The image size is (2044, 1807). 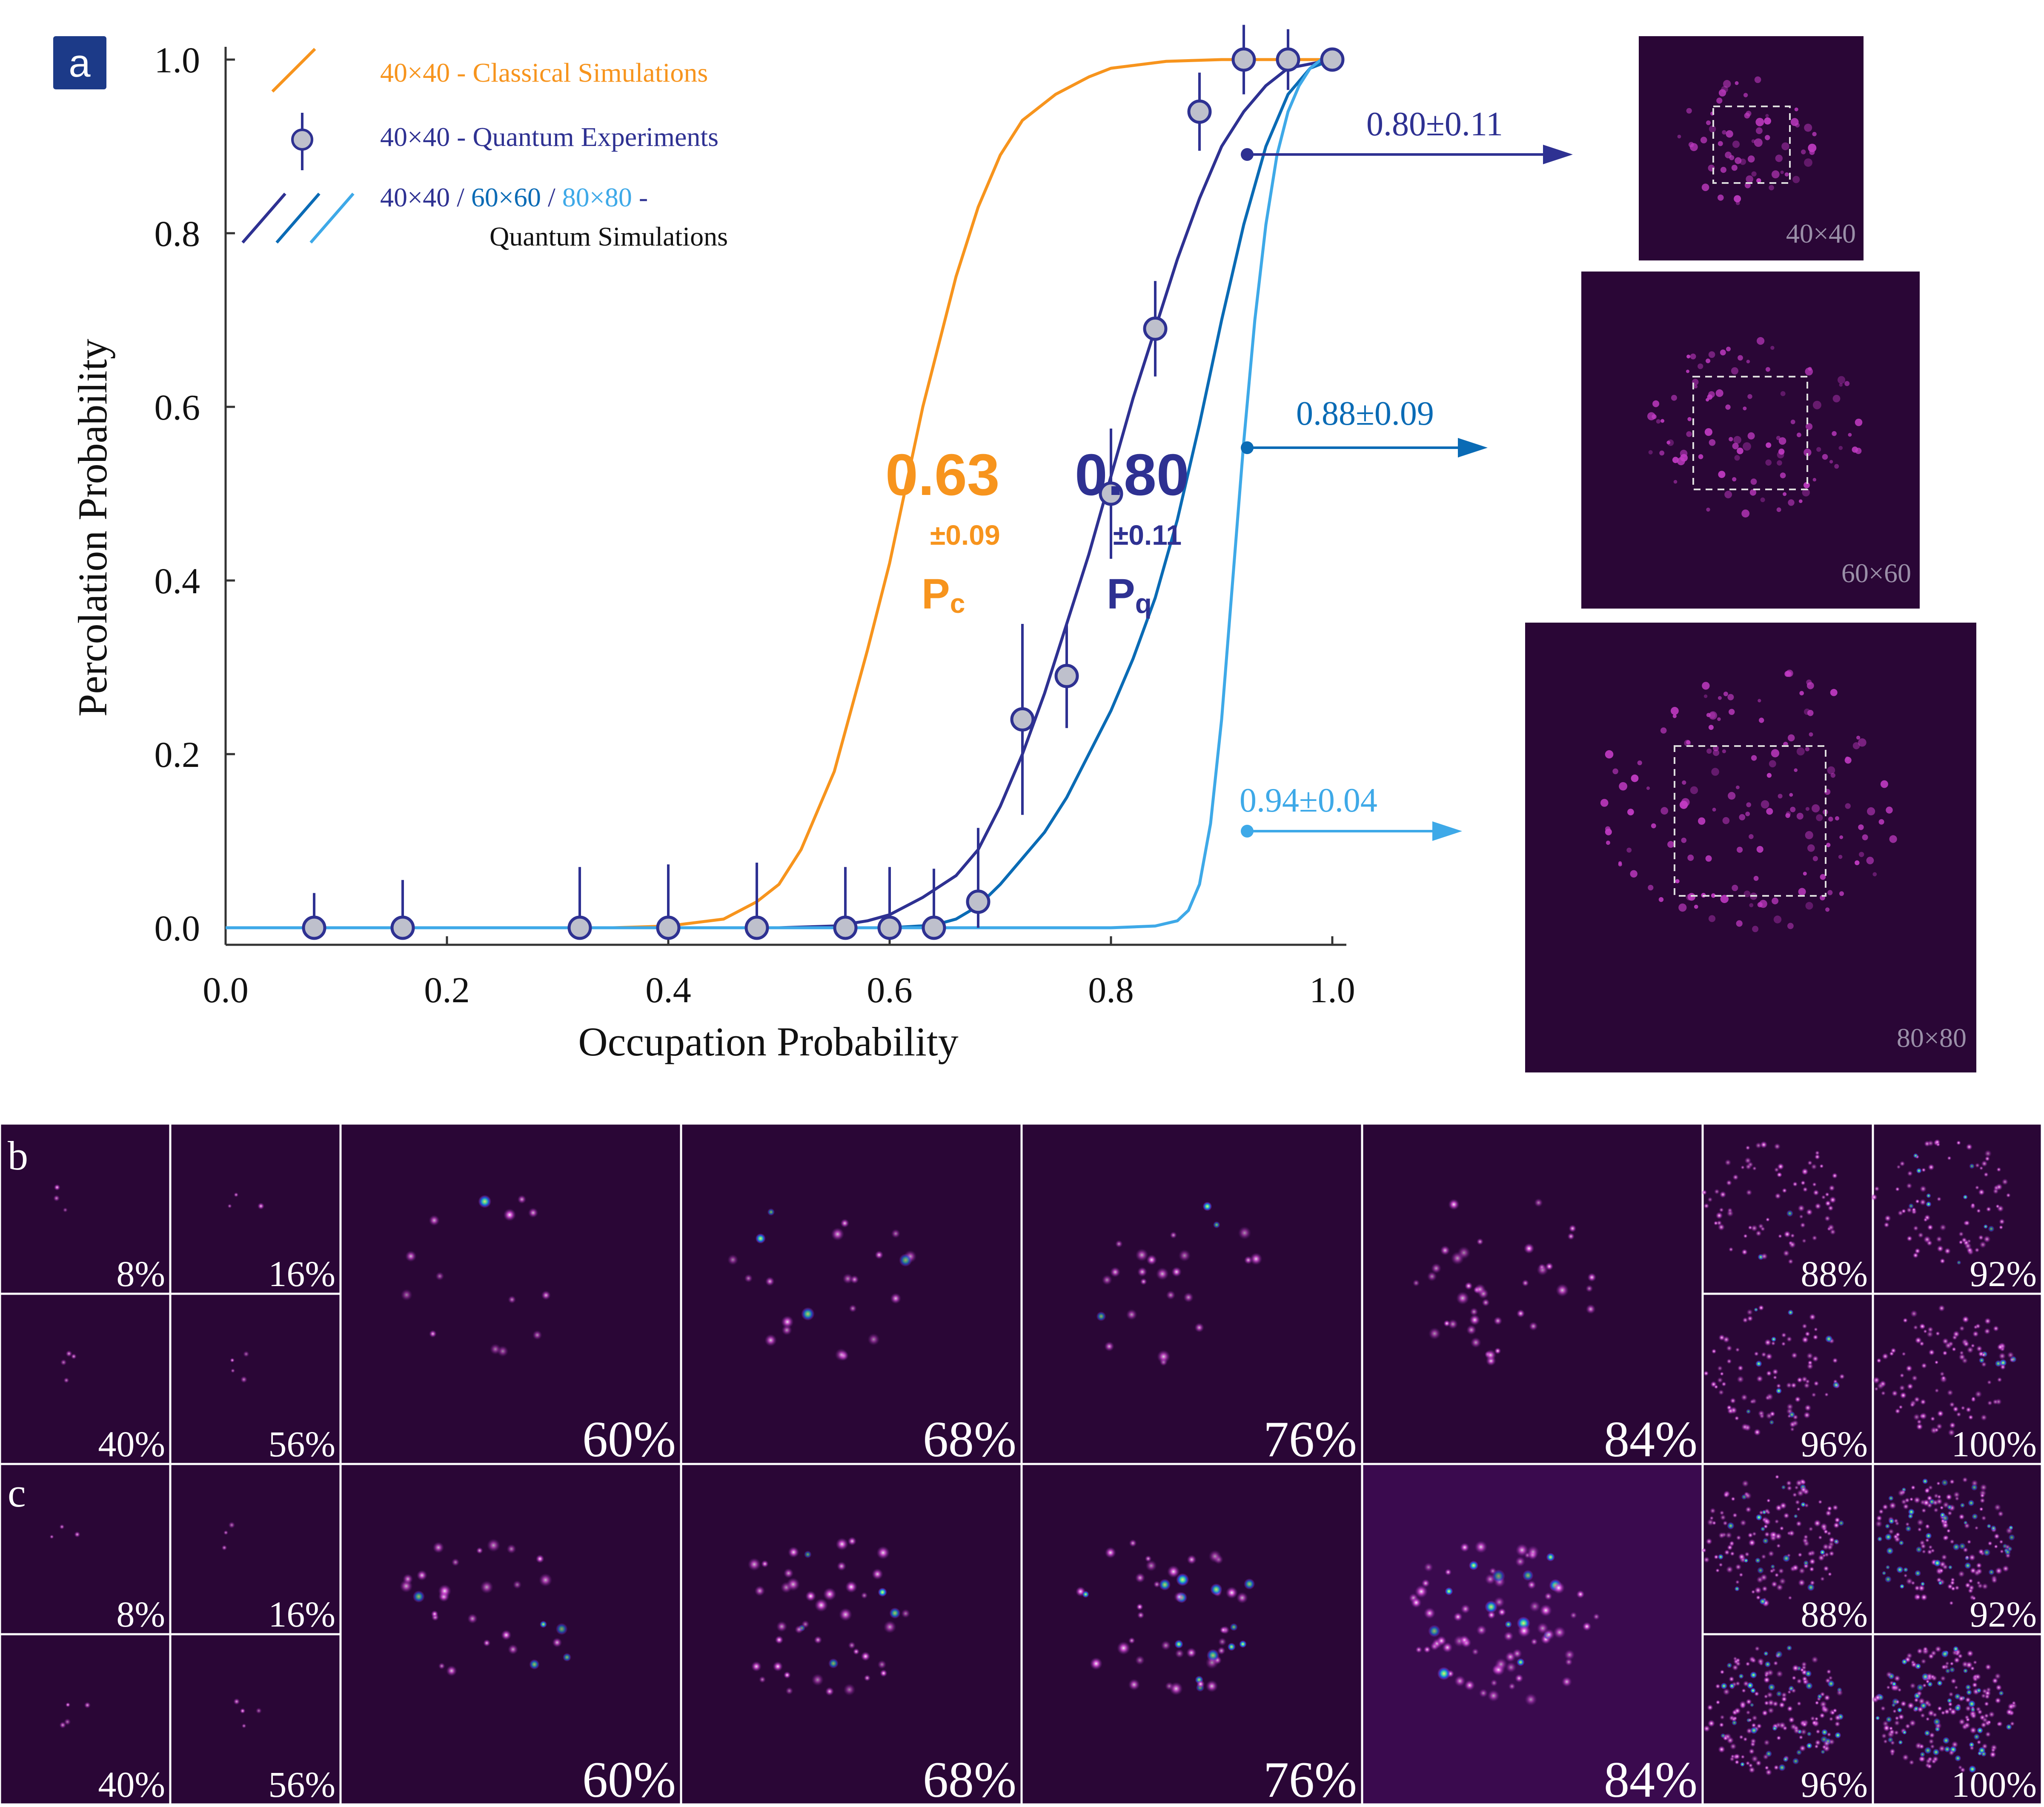 I want to click on side-image-60-roi, so click(x=1750, y=433).